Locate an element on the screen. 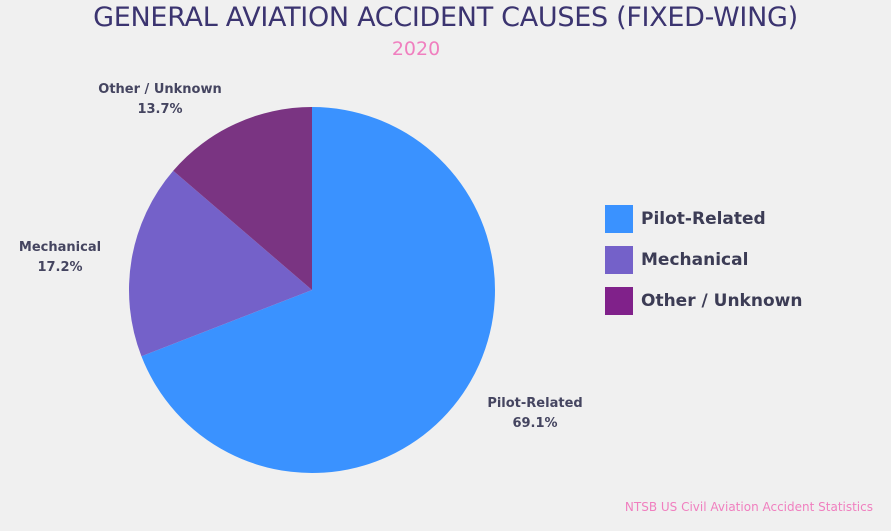 This screenshot has height=531, width=891. legend-label-pilot-related: Pilot-Related is located at coordinates (703, 219).